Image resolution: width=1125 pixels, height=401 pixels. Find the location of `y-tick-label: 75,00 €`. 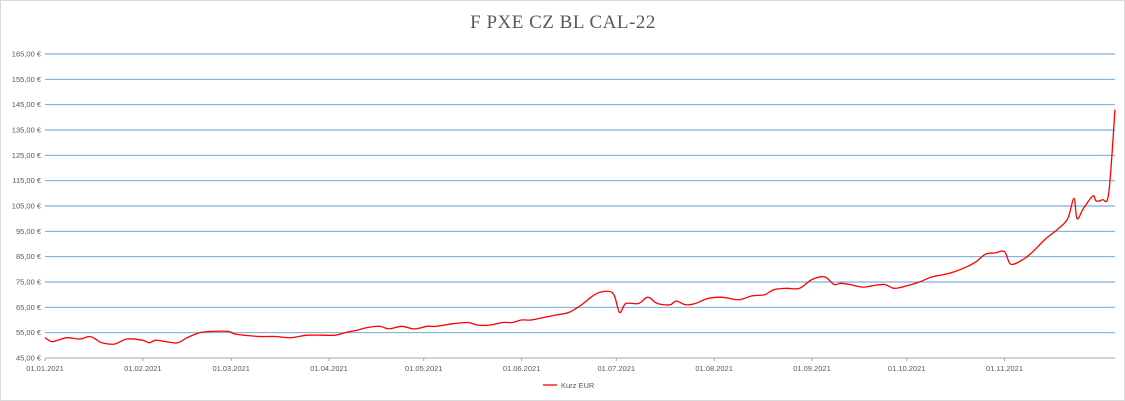

y-tick-label: 75,00 € is located at coordinates (29, 282).